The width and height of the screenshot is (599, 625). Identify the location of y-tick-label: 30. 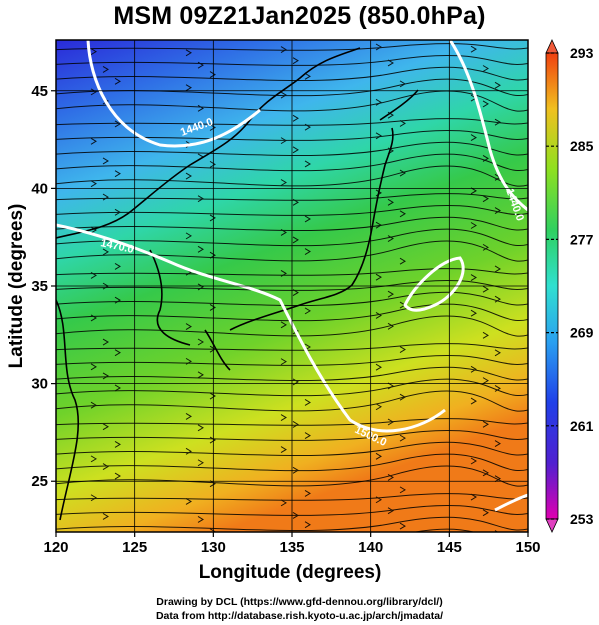
(39, 384).